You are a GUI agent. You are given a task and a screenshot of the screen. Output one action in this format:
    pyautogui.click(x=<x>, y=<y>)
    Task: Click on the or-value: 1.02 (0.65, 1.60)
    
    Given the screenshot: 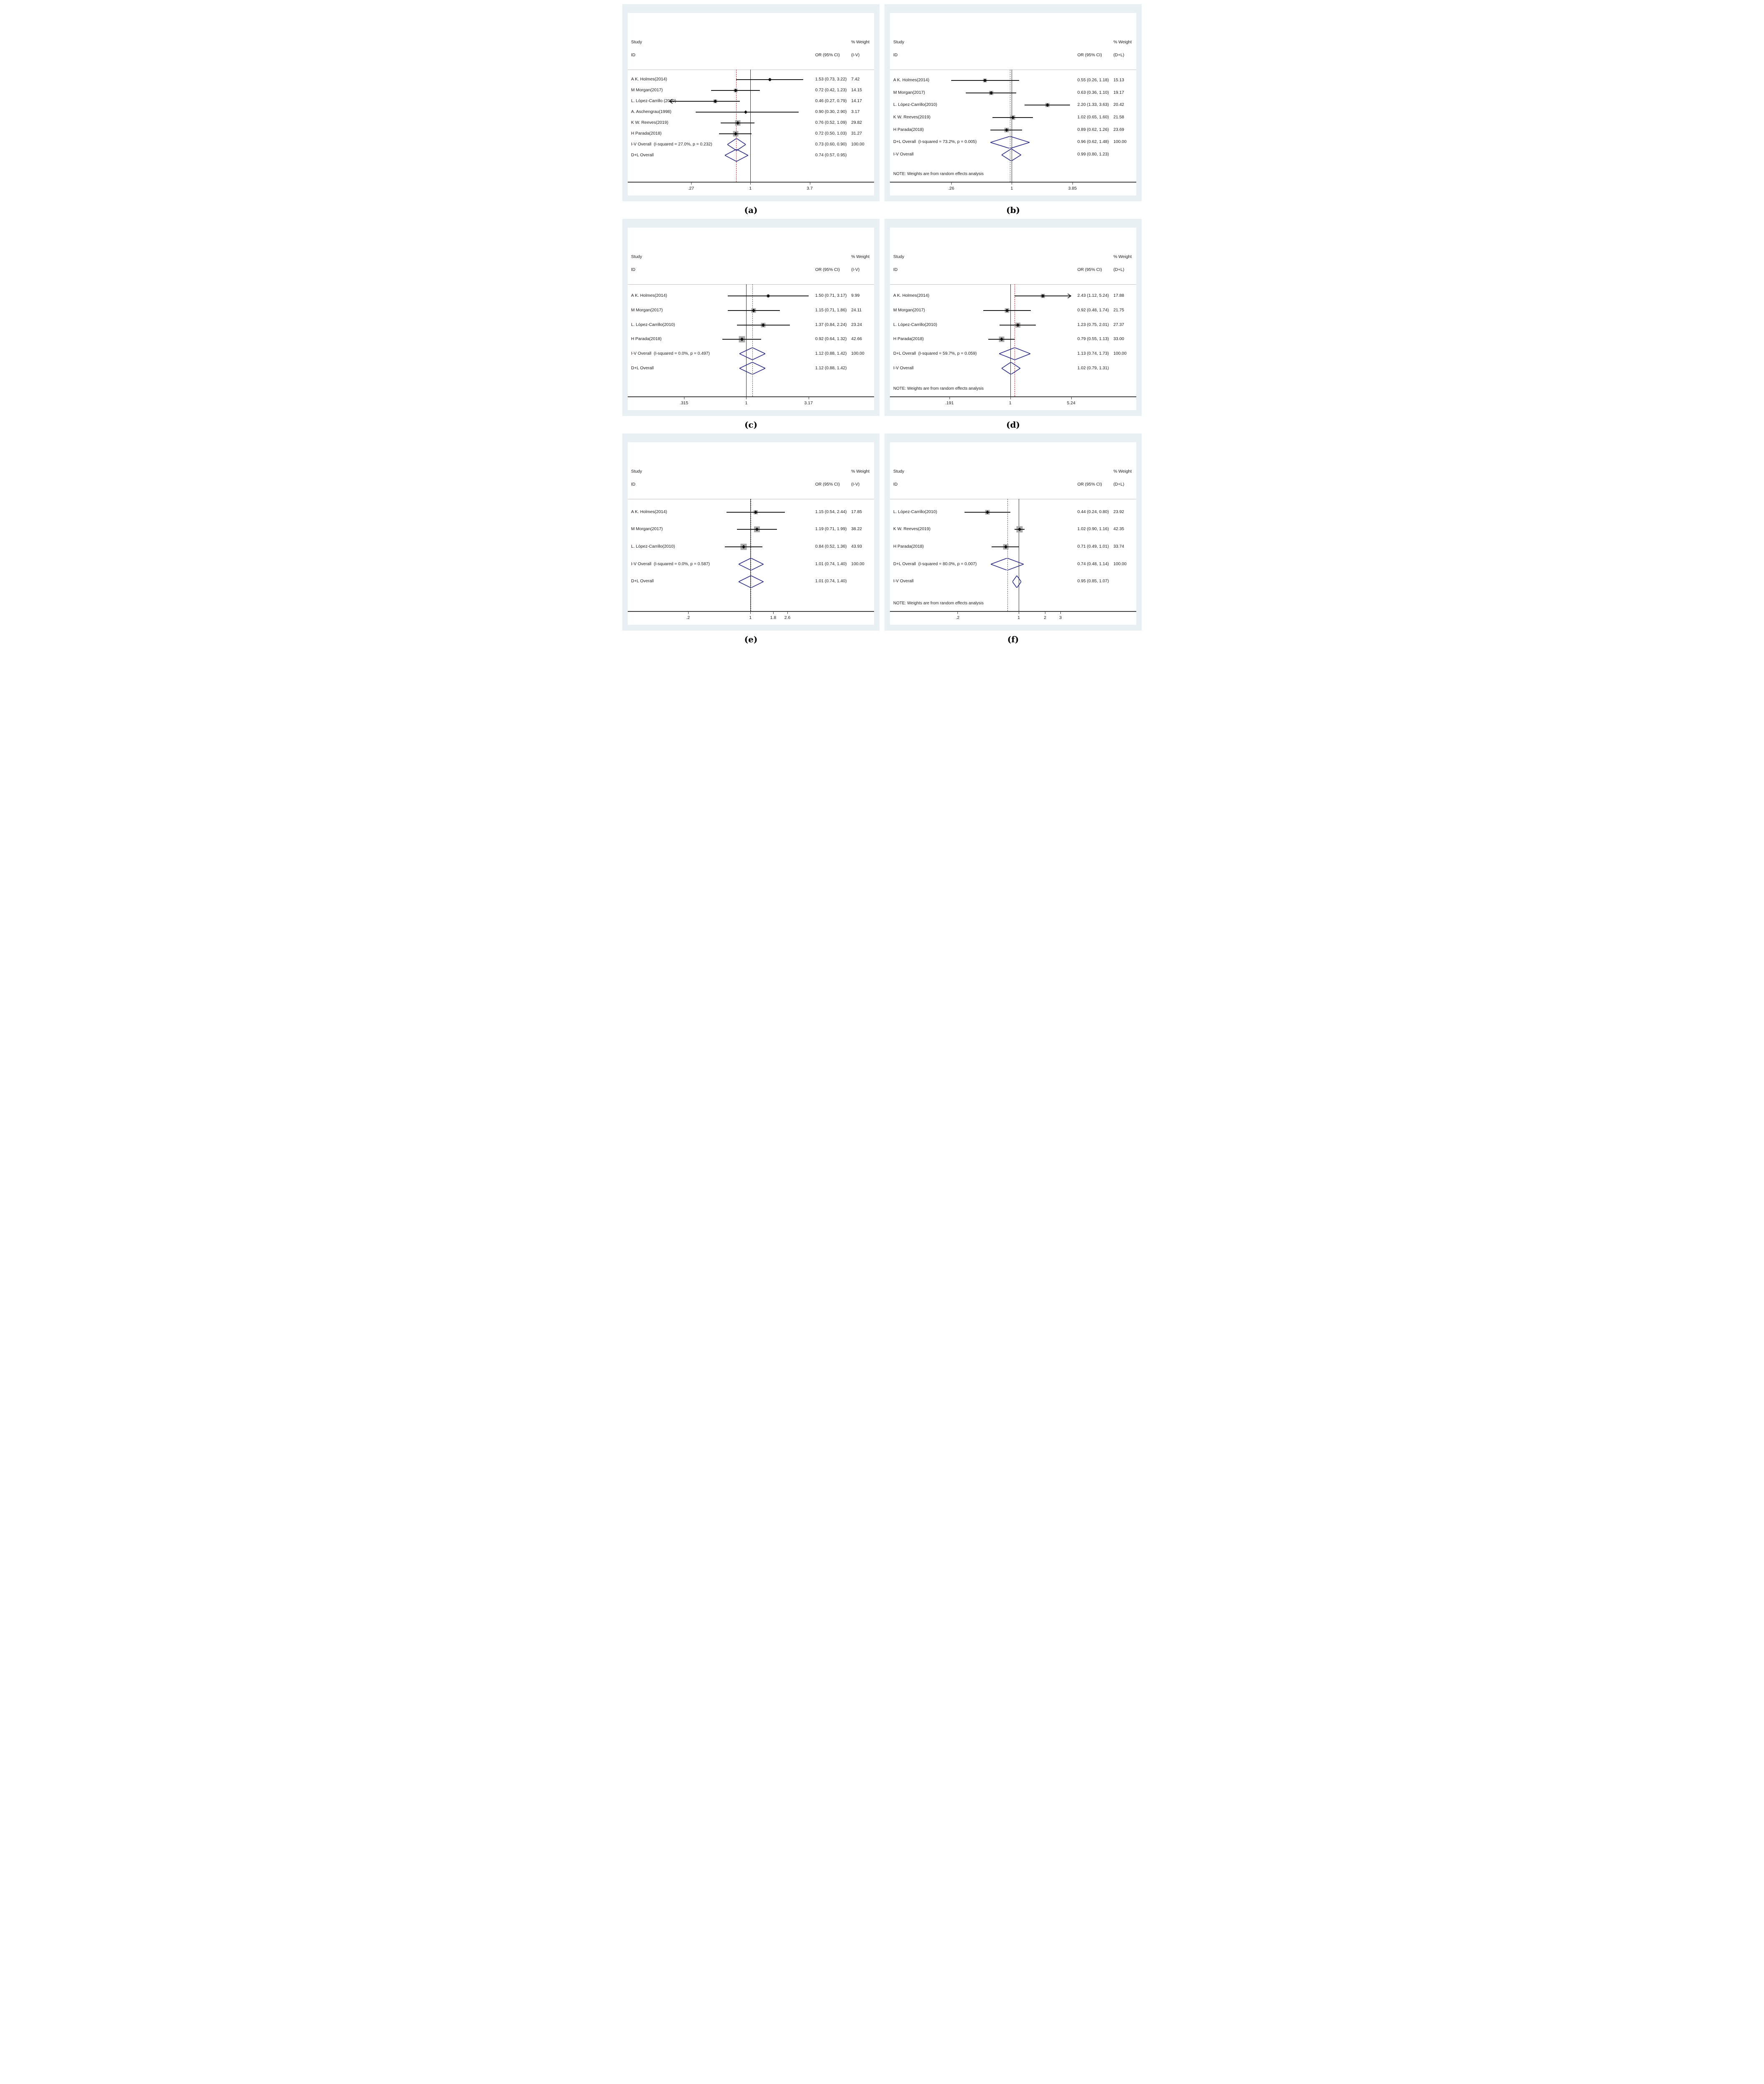 What is the action you would take?
    pyautogui.click(x=1093, y=117)
    